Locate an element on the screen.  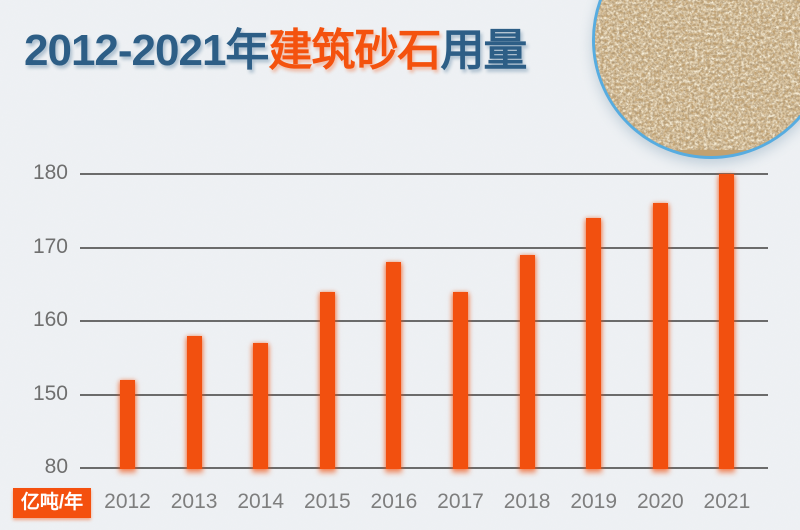
x-tick-label-2018: 2018 is located at coordinates (527, 501).